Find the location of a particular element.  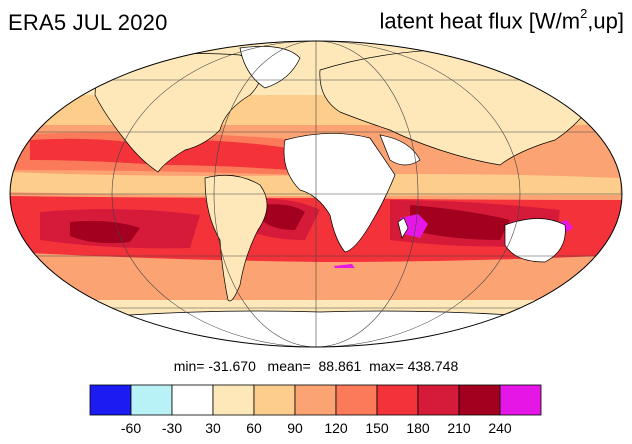

madagascar-extreme is located at coordinates (414, 226).